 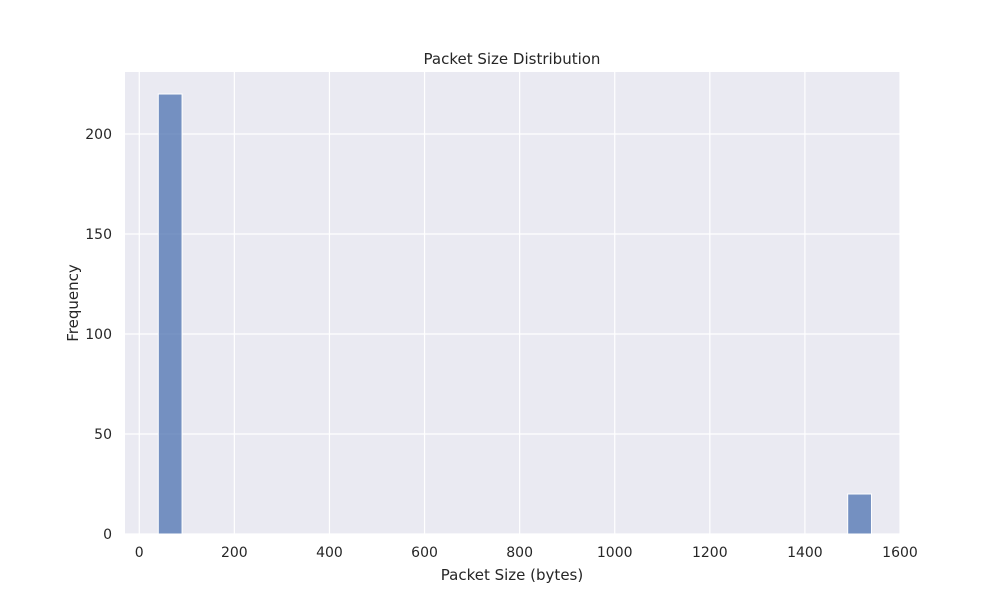 I want to click on y-tick-label: 200, so click(x=98, y=135).